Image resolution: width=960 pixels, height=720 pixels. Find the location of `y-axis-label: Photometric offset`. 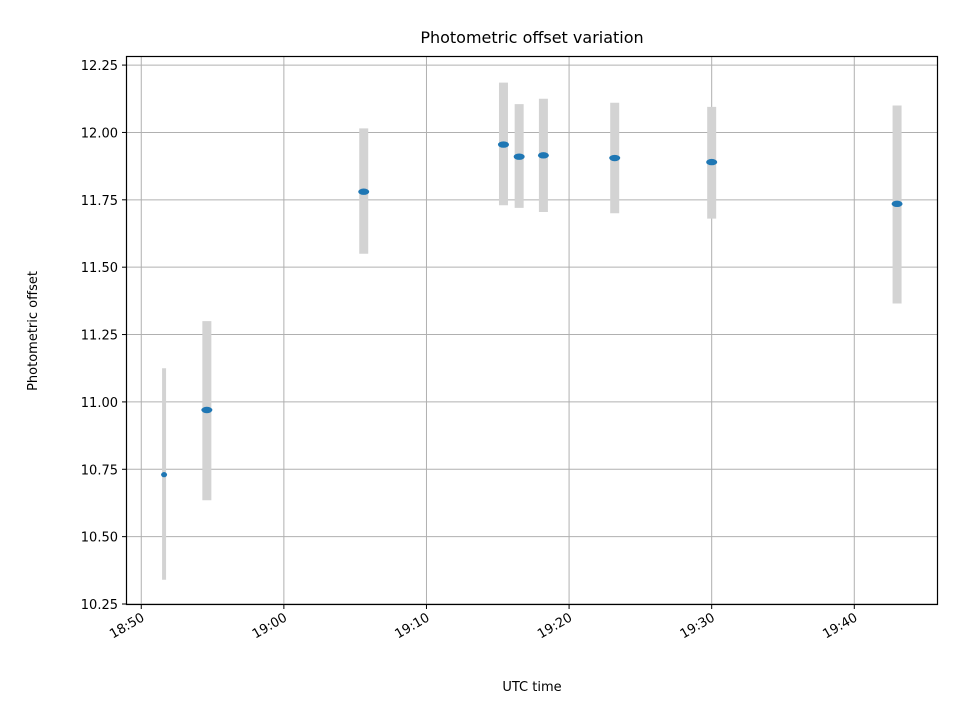

y-axis-label: Photometric offset is located at coordinates (33, 331).